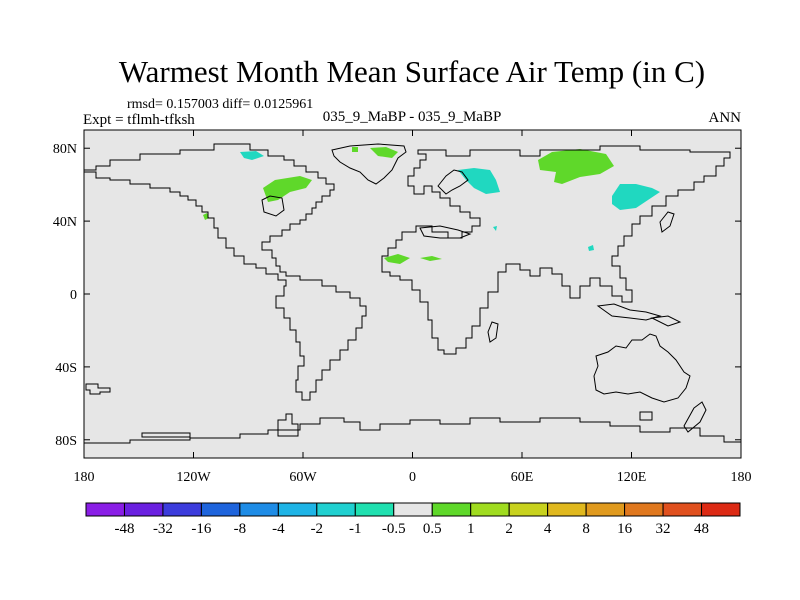  I want to click on anomaly-patch-greenland-north, so click(384, 152).